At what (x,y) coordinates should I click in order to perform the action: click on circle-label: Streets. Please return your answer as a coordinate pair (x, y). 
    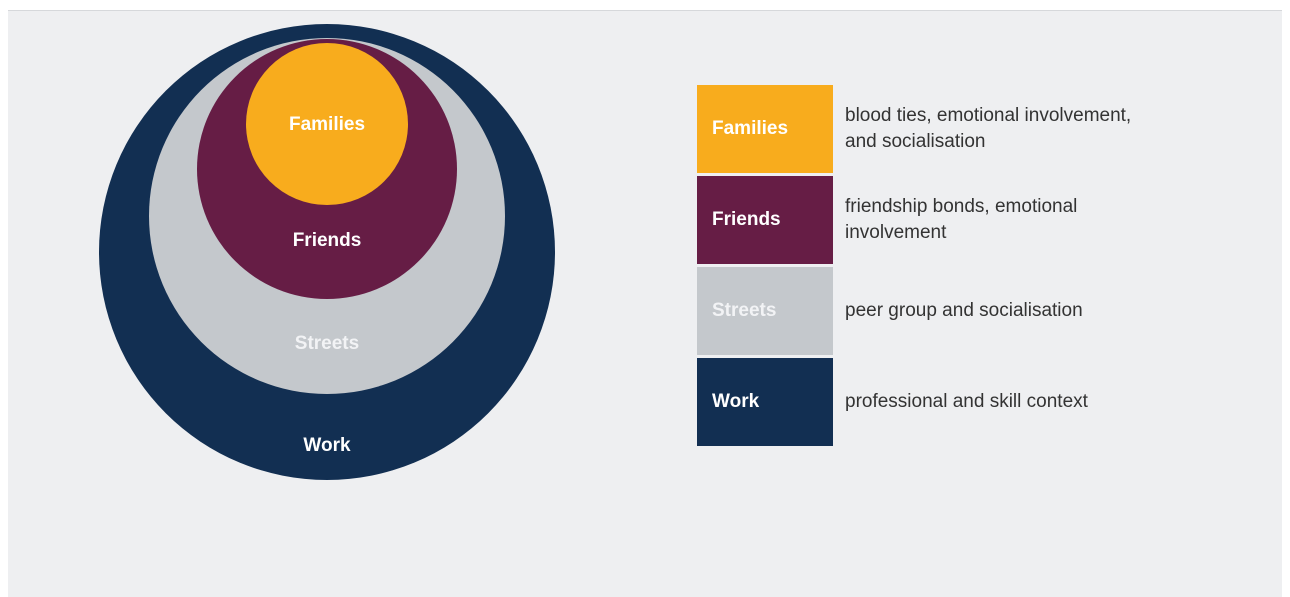
    Looking at the image, I should click on (327, 343).